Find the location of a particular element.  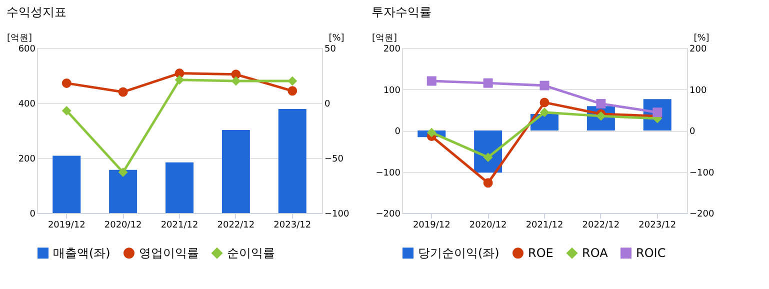

y-tick-label: −100 is located at coordinates (388, 173).